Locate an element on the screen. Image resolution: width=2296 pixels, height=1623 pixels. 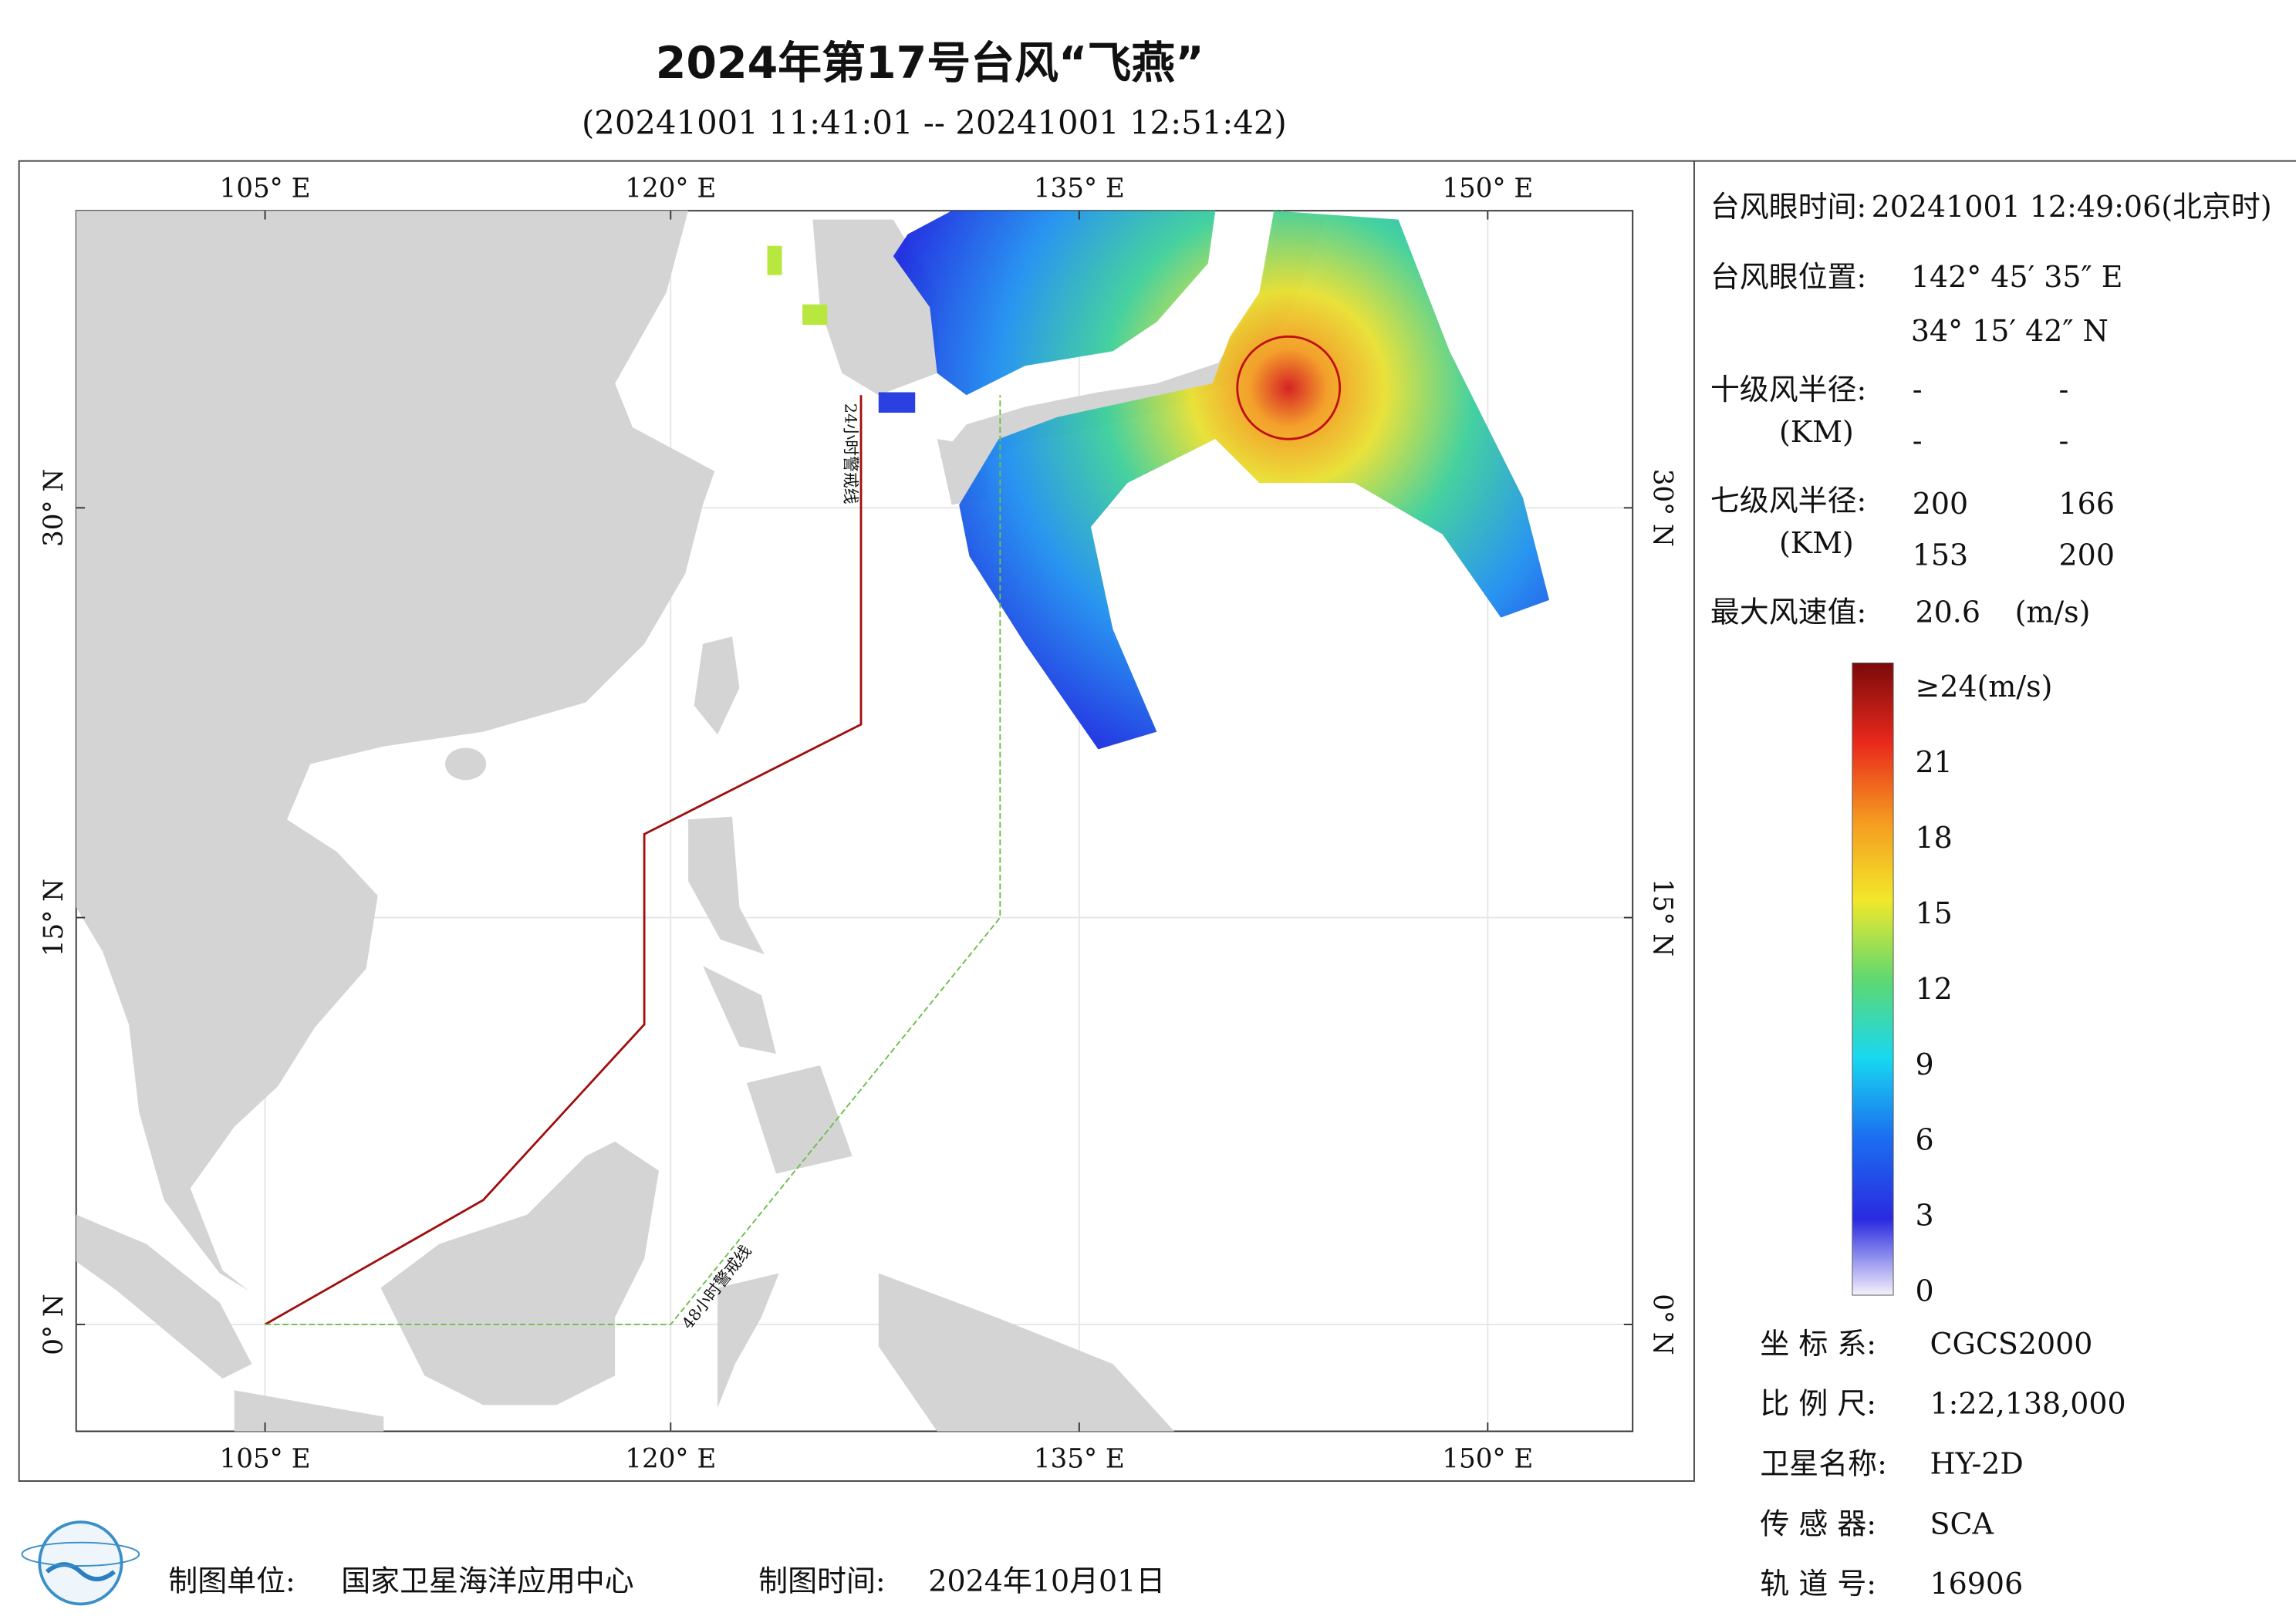
footer-time: 2024年10月01日 is located at coordinates (1046, 1581).